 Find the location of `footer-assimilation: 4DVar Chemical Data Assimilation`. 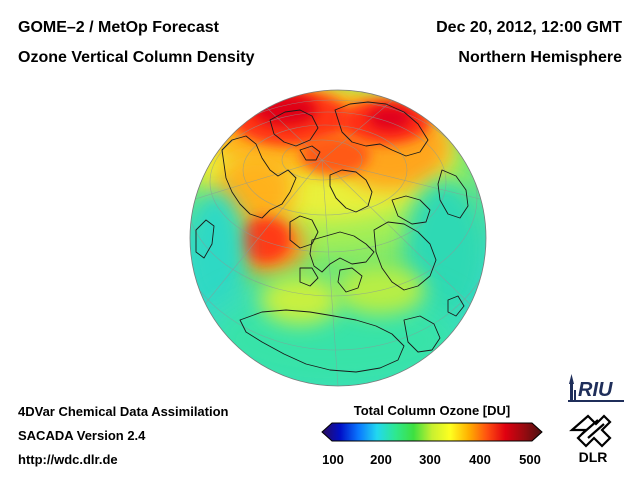

footer-assimilation: 4DVar Chemical Data Assimilation is located at coordinates (123, 411).